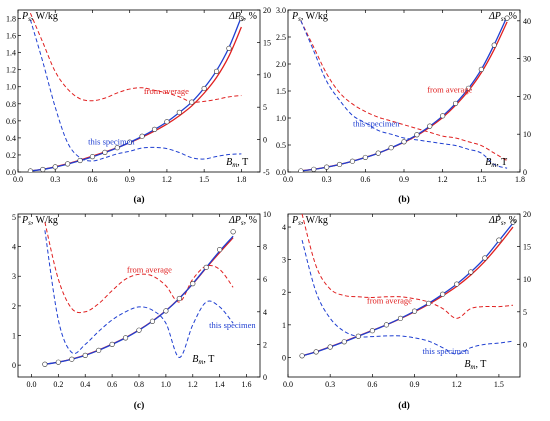 This screenshot has height=421, width=550. I want to click on y-left-tick-label: 1.8, so click(11, 19).